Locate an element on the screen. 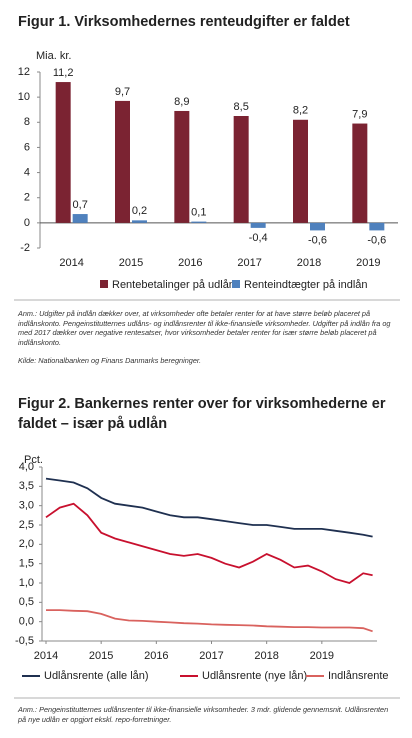 The width and height of the screenshot is (412, 738). value-label: 8,5 is located at coordinates (241, 107).